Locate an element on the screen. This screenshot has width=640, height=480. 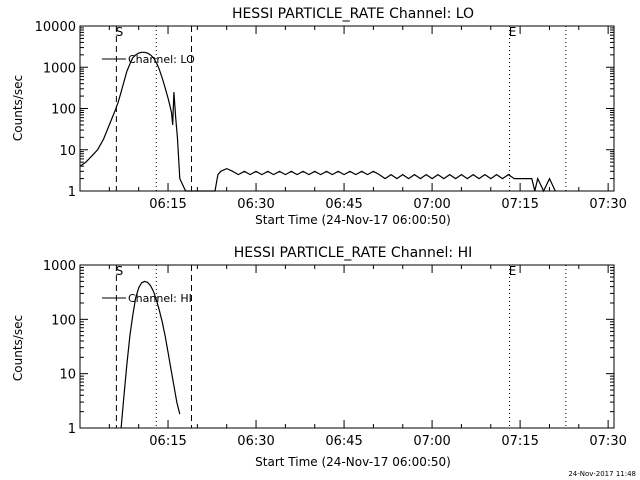
legend-label: Channel: HI is located at coordinates (160, 298).